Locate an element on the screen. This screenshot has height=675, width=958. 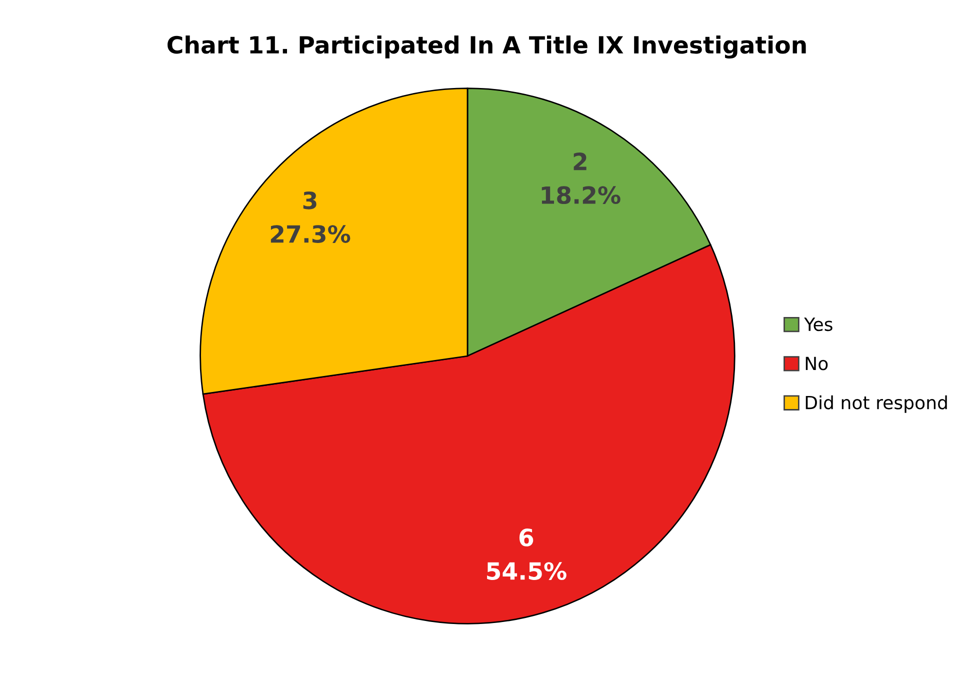
legend-label: Did not respond is located at coordinates (876, 404).